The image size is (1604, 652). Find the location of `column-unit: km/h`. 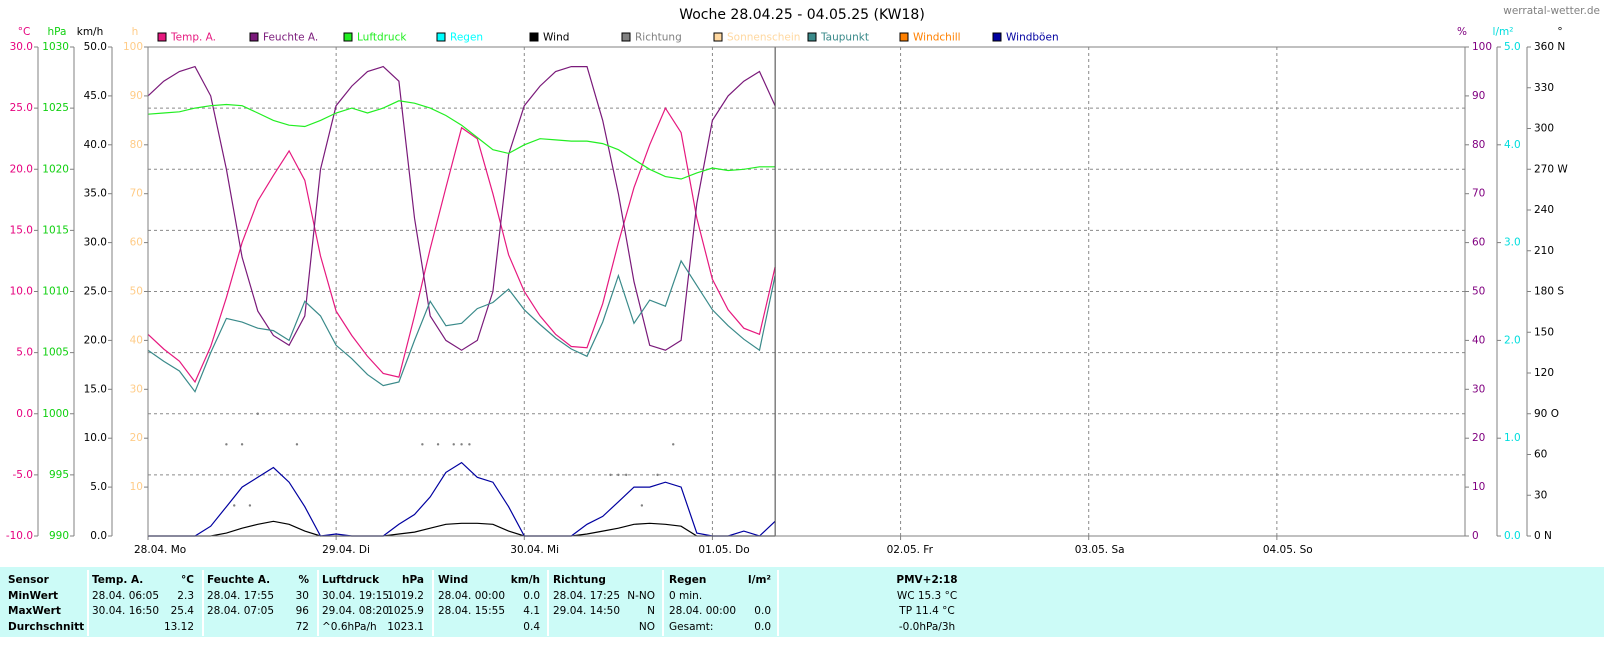

column-unit: km/h is located at coordinates (525, 580).